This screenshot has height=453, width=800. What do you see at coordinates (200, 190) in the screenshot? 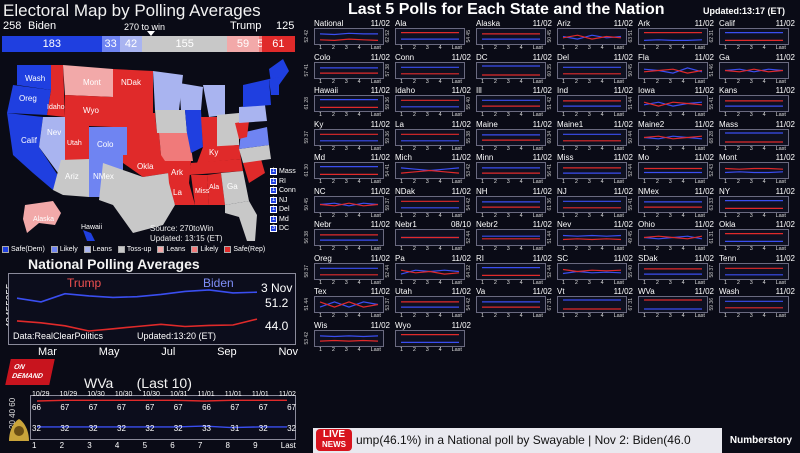
I see `state-miss` at bounding box center [200, 190].